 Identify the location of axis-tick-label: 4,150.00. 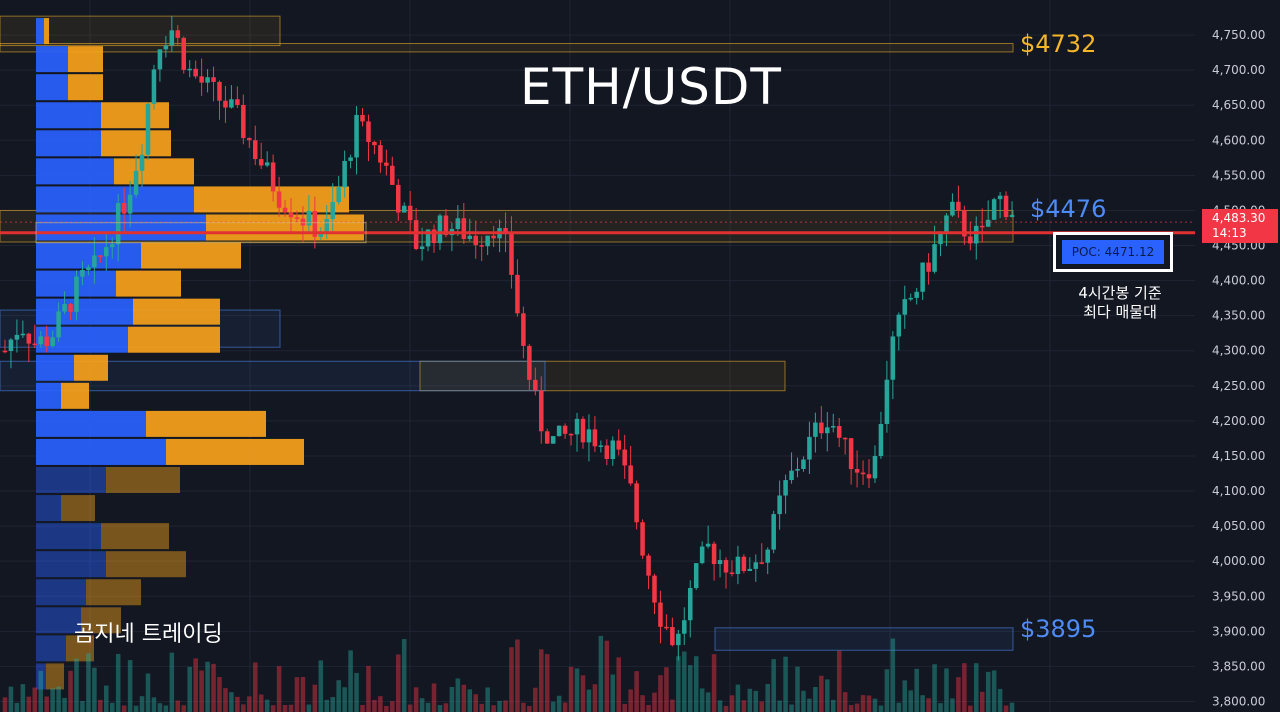
(1238, 456).